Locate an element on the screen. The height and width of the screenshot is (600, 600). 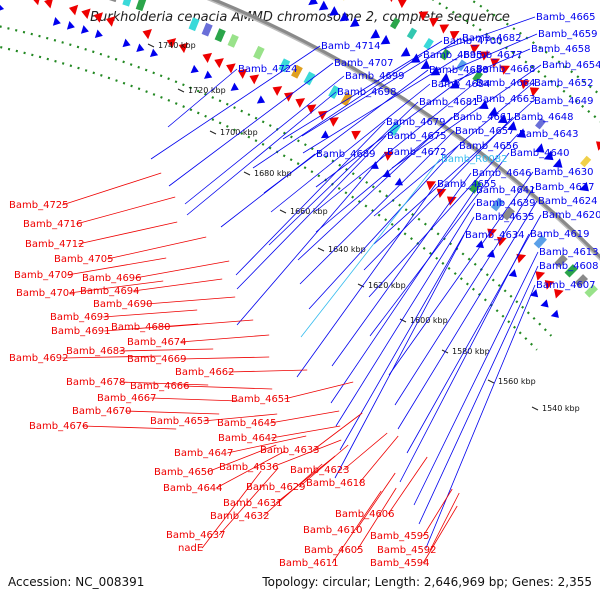
reverse-gene-label: Bamb_4662 is located at coordinates (205, 372).